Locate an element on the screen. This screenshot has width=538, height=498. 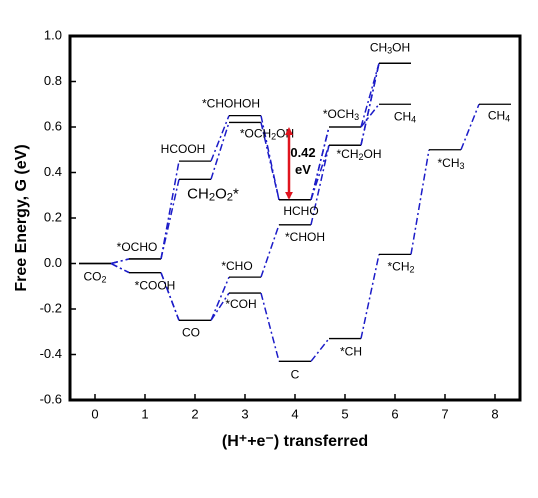
x-tick-label: 3 is located at coordinates (244, 413).